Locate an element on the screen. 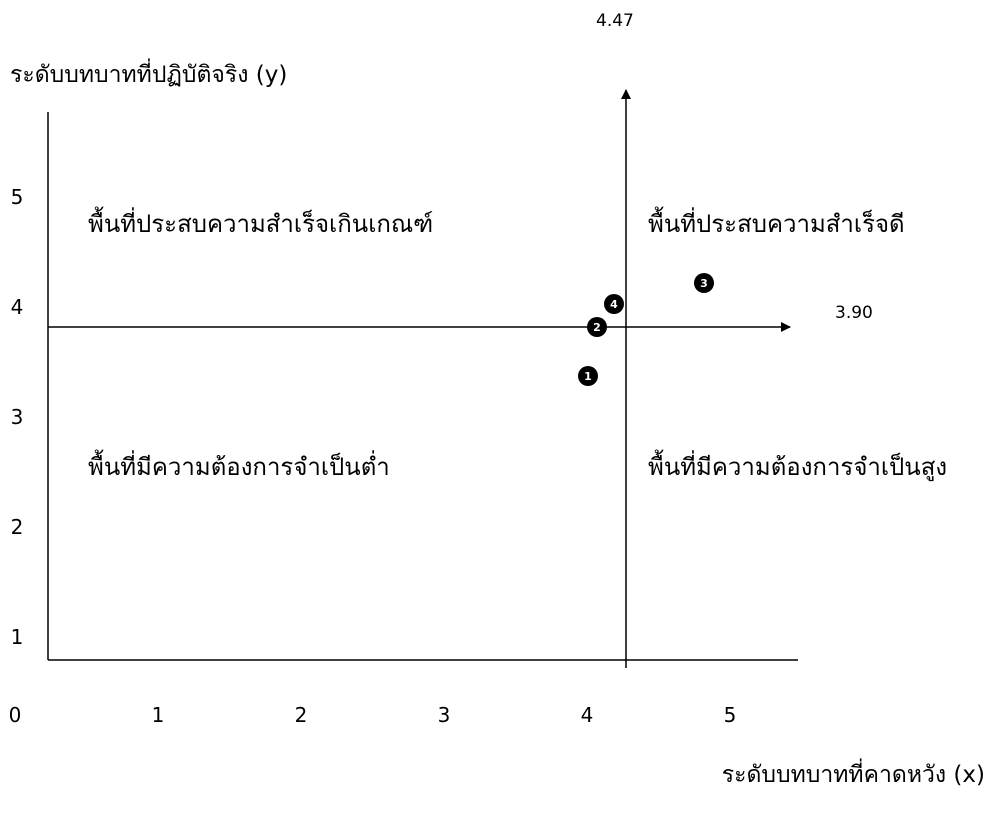 The height and width of the screenshot is (817, 1000). y-tick-label: 5 is located at coordinates (17, 197).